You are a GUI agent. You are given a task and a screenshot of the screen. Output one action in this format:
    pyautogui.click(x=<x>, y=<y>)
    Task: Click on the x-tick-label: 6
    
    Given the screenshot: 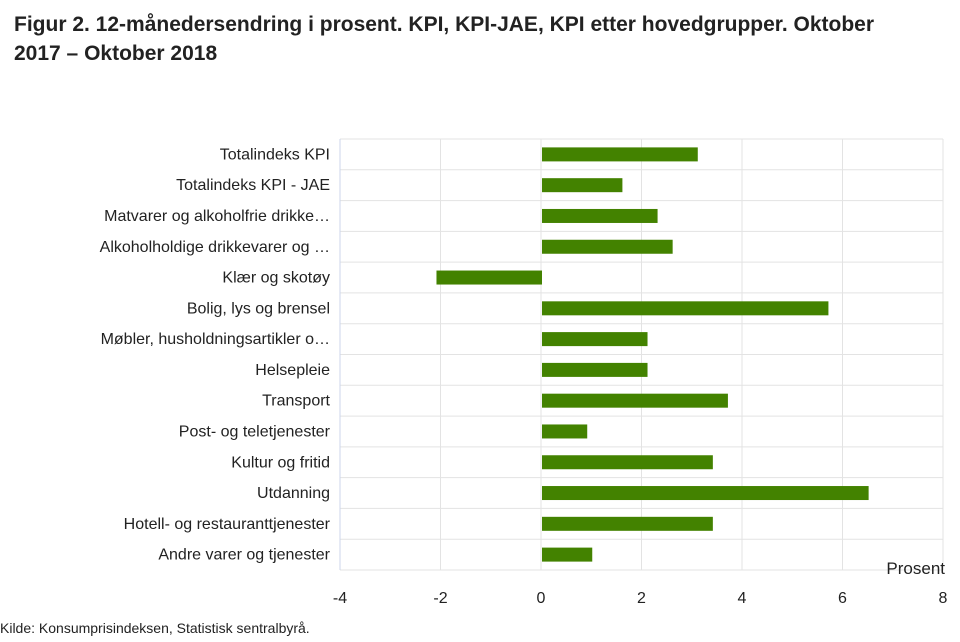 What is the action you would take?
    pyautogui.click(x=842, y=598)
    